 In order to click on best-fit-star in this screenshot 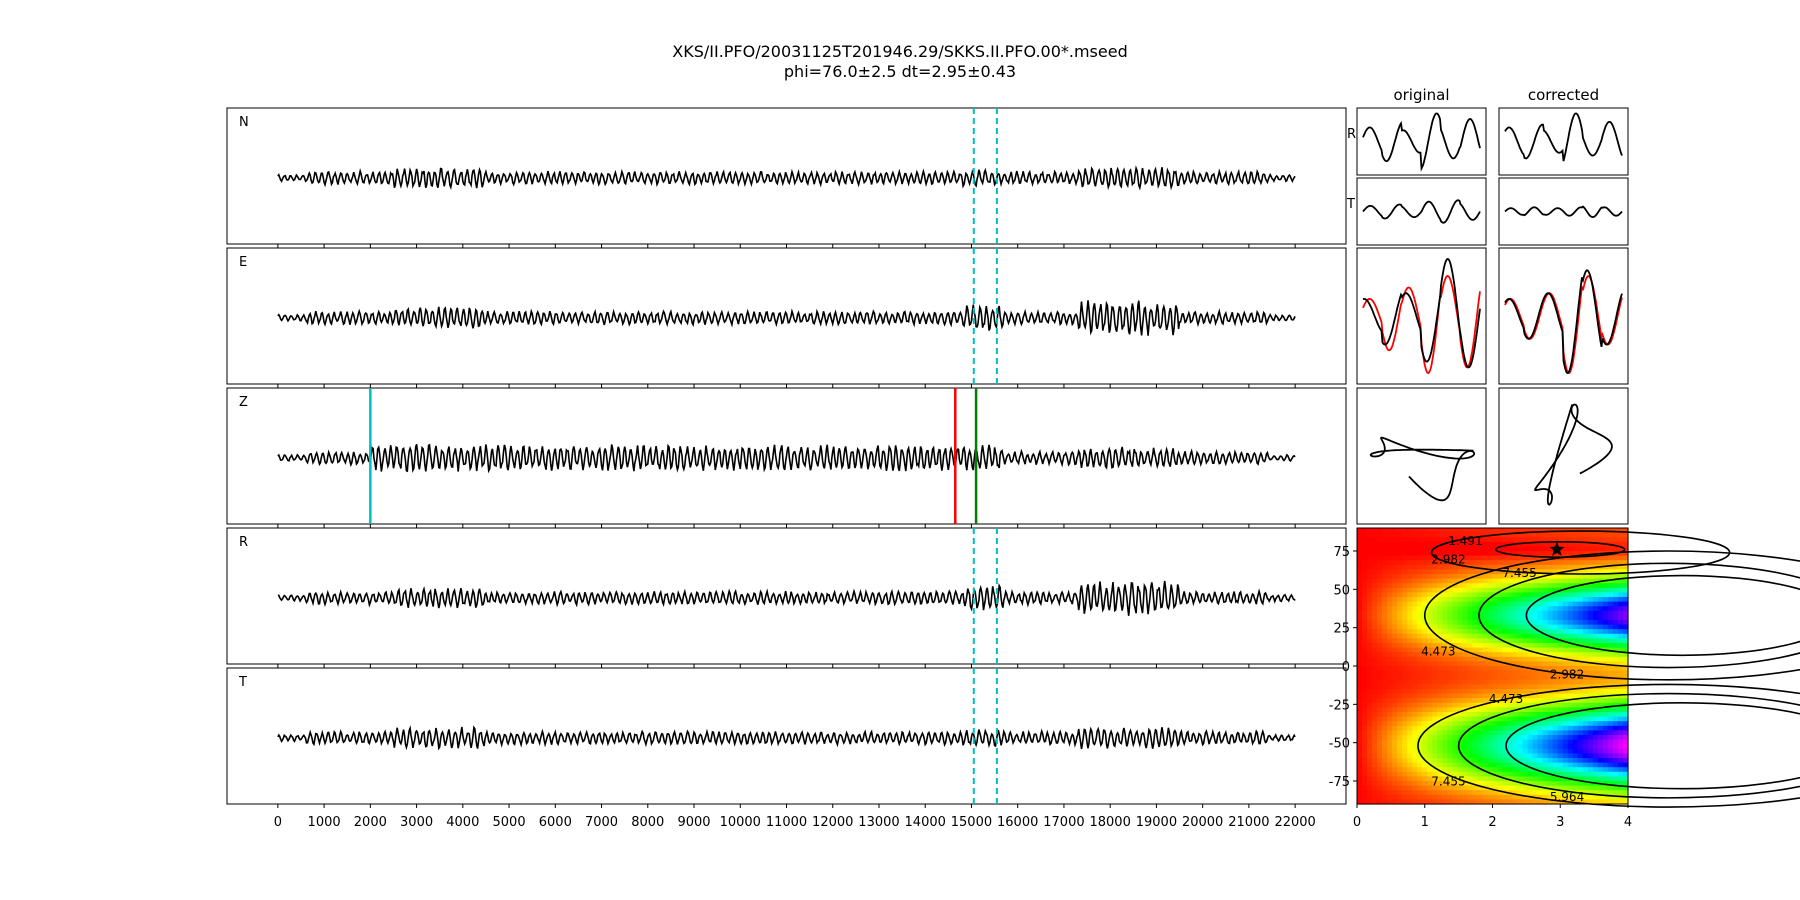, I will do `click(1557, 548)`.